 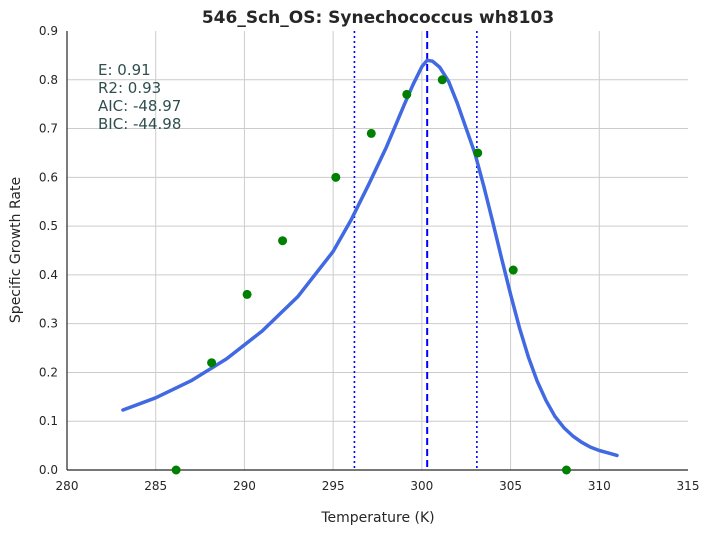 What do you see at coordinates (48, 31) in the screenshot?
I see `y-tick-label: 0.9` at bounding box center [48, 31].